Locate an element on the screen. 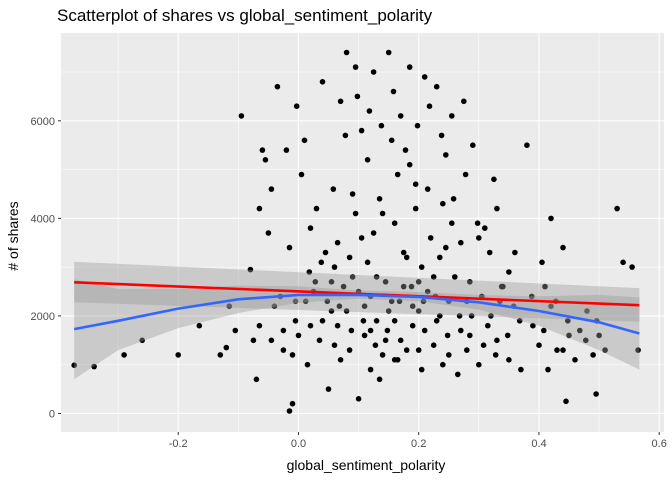 This screenshot has width=672, height=480. y-tick-label: 4000 is located at coordinates (43, 219).